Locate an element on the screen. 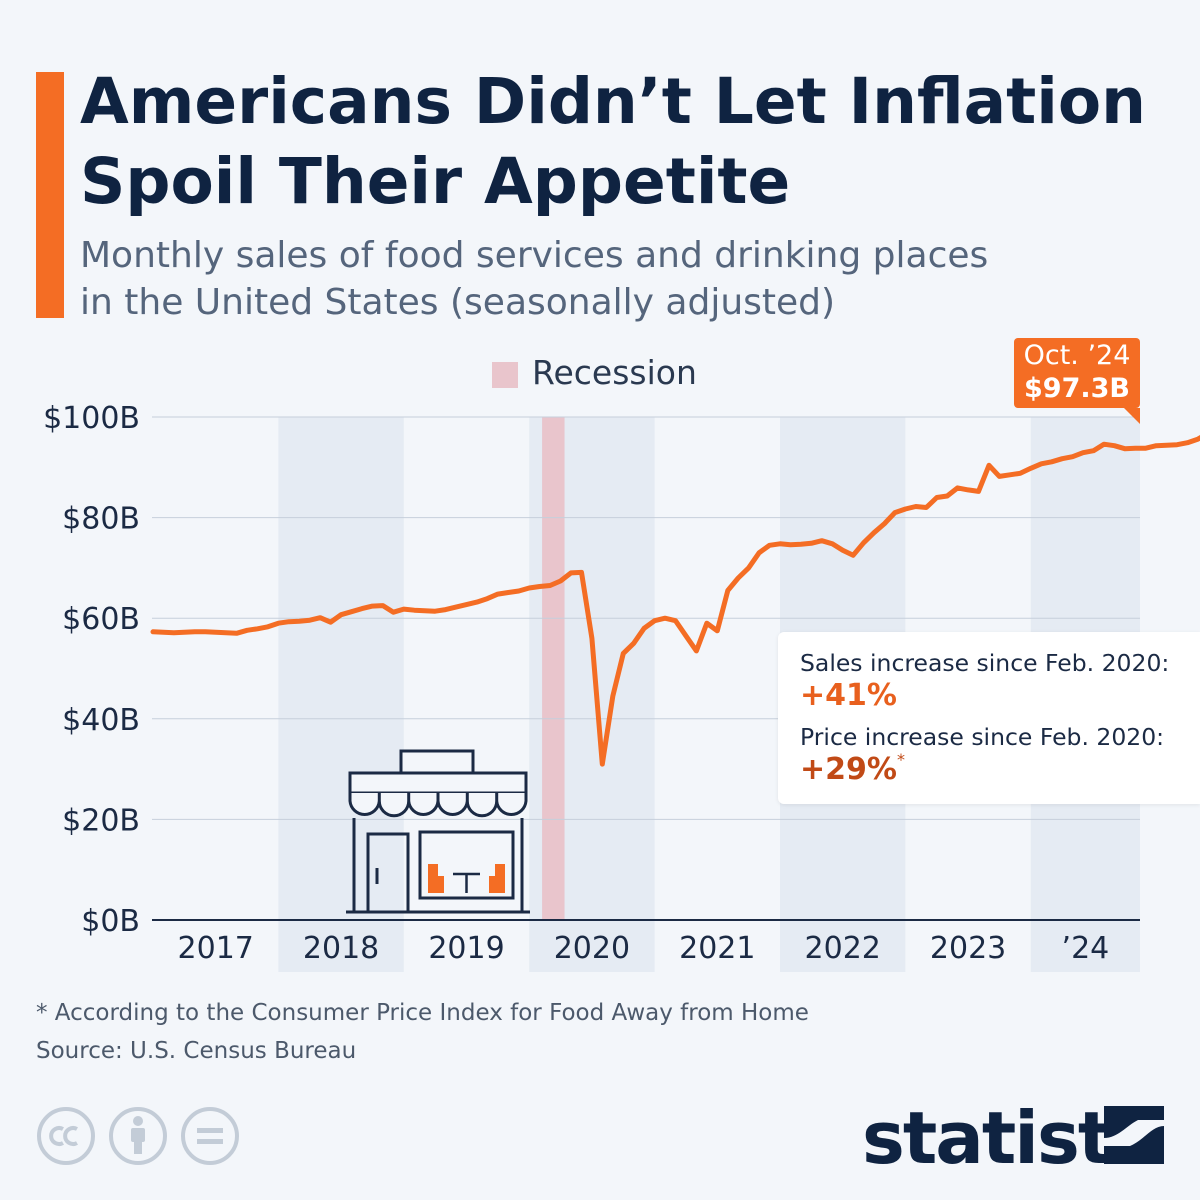  recession-layer is located at coordinates (553, 668).